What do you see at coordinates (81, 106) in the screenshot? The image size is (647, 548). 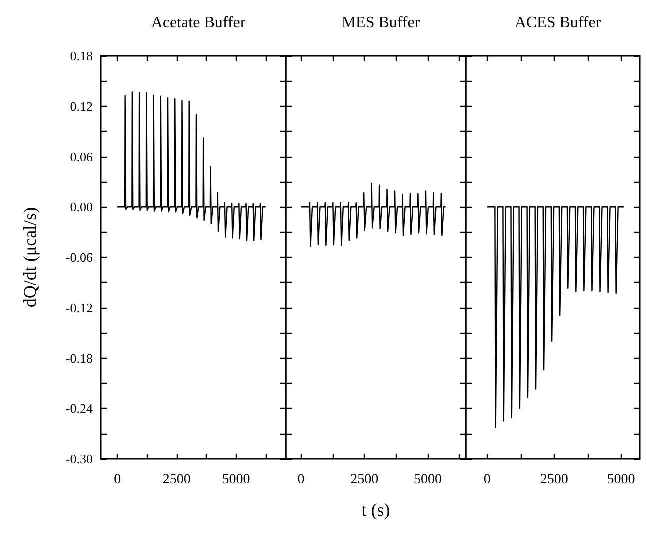 I see `y-tick-label: 0.12` at bounding box center [81, 106].